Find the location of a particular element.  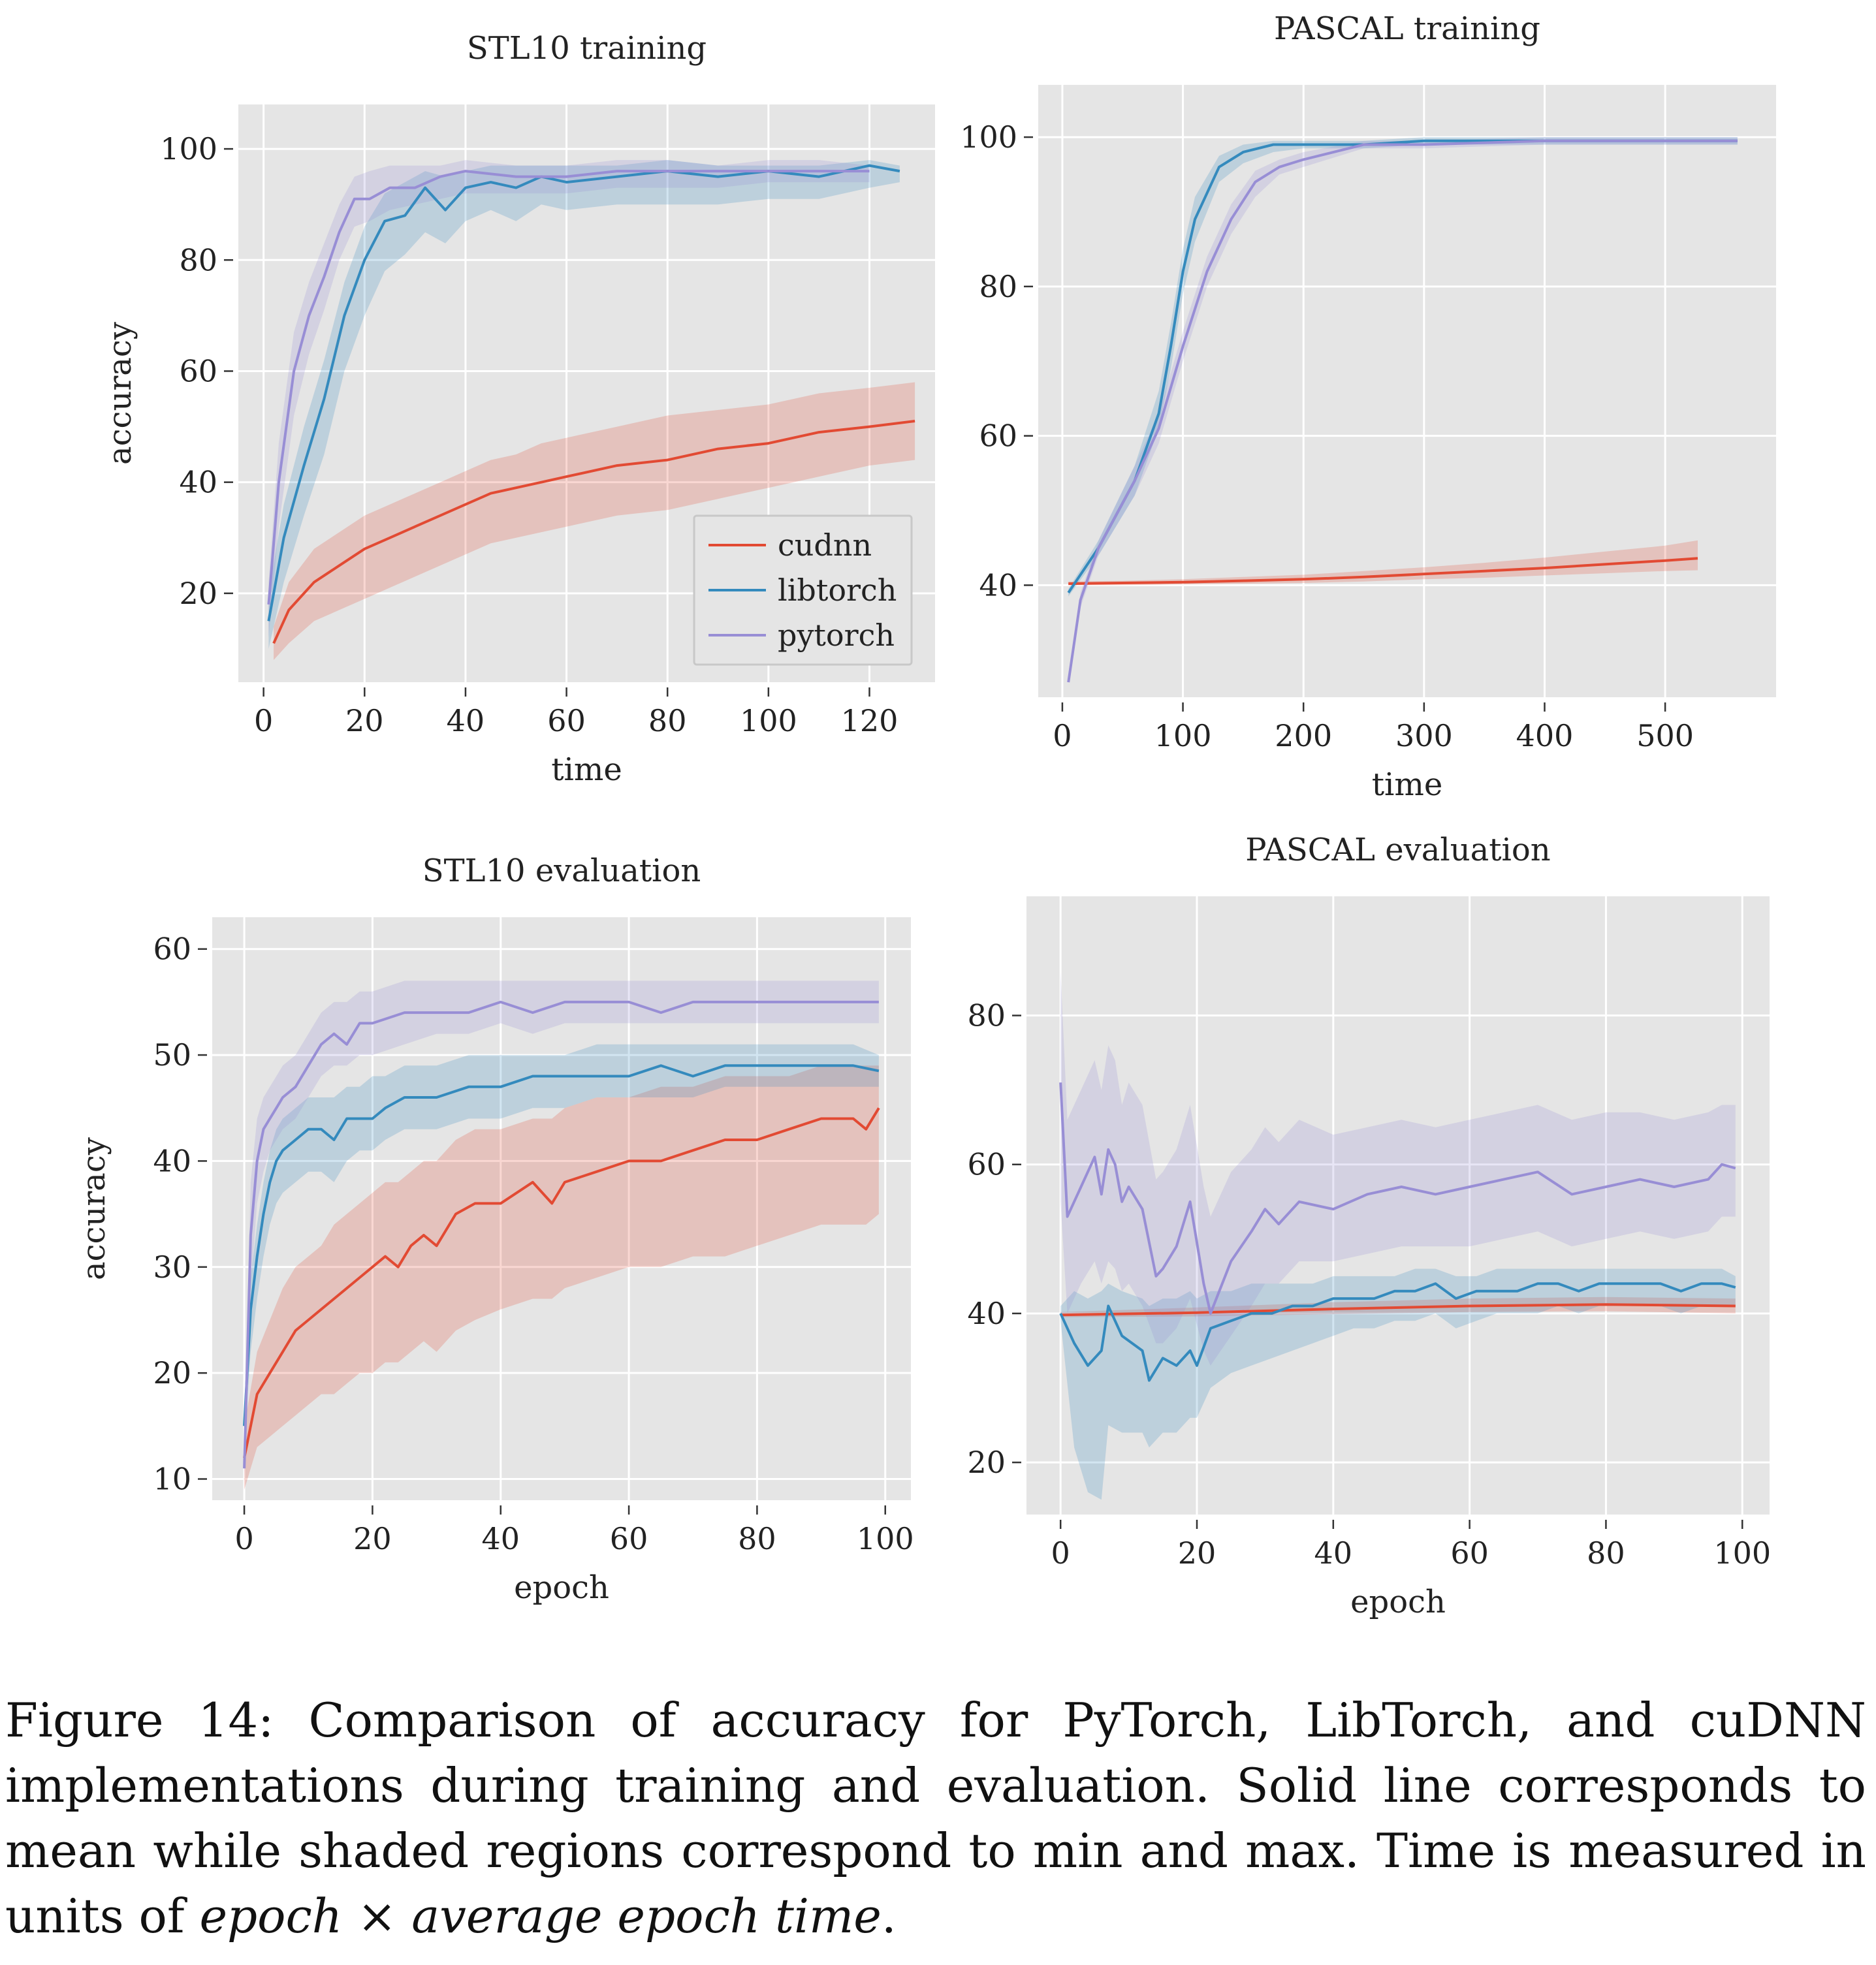

chart4-xtick-label: 0 is located at coordinates (1060, 1553).